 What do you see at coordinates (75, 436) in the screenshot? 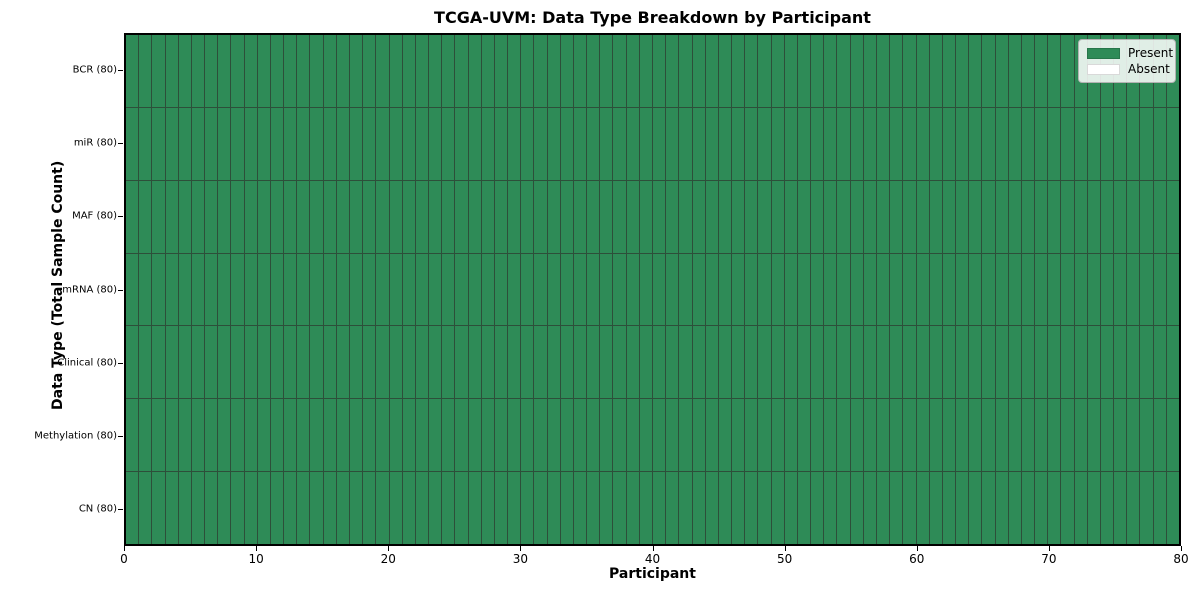
I see `y-tick-label: Methylation (80)` at bounding box center [75, 436].